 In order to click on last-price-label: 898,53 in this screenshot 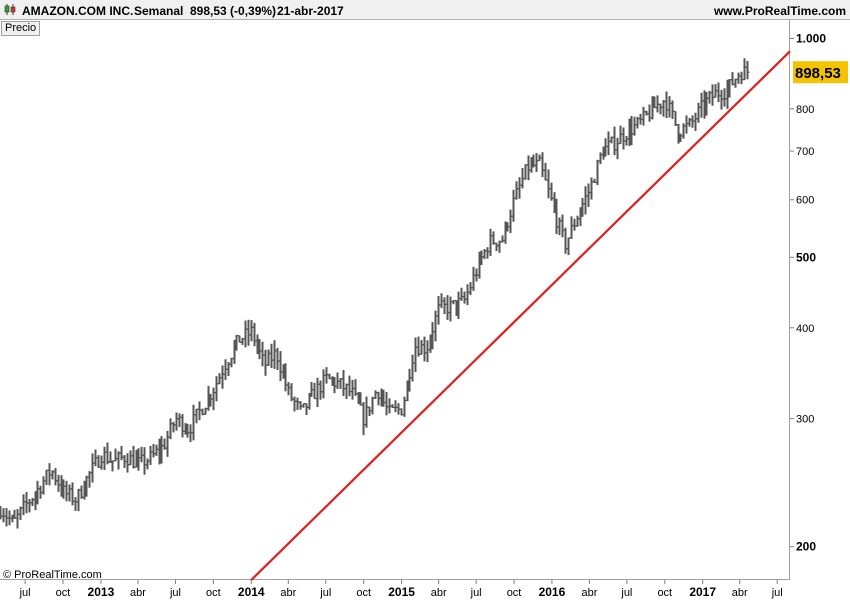, I will do `click(818, 73)`.